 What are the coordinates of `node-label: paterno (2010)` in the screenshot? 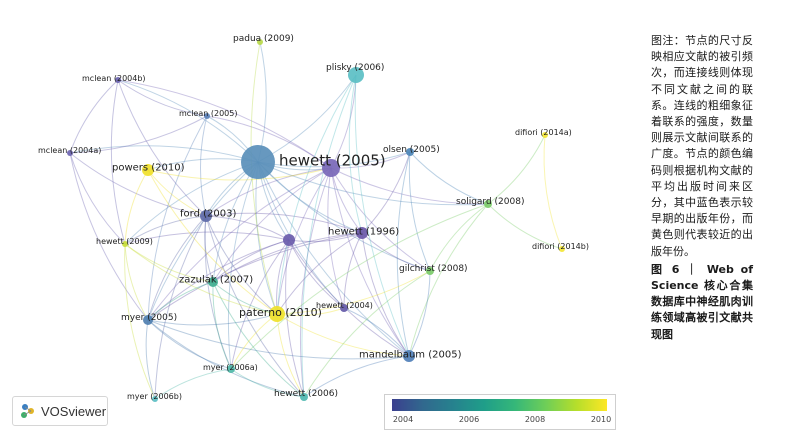 It's located at (280, 312).